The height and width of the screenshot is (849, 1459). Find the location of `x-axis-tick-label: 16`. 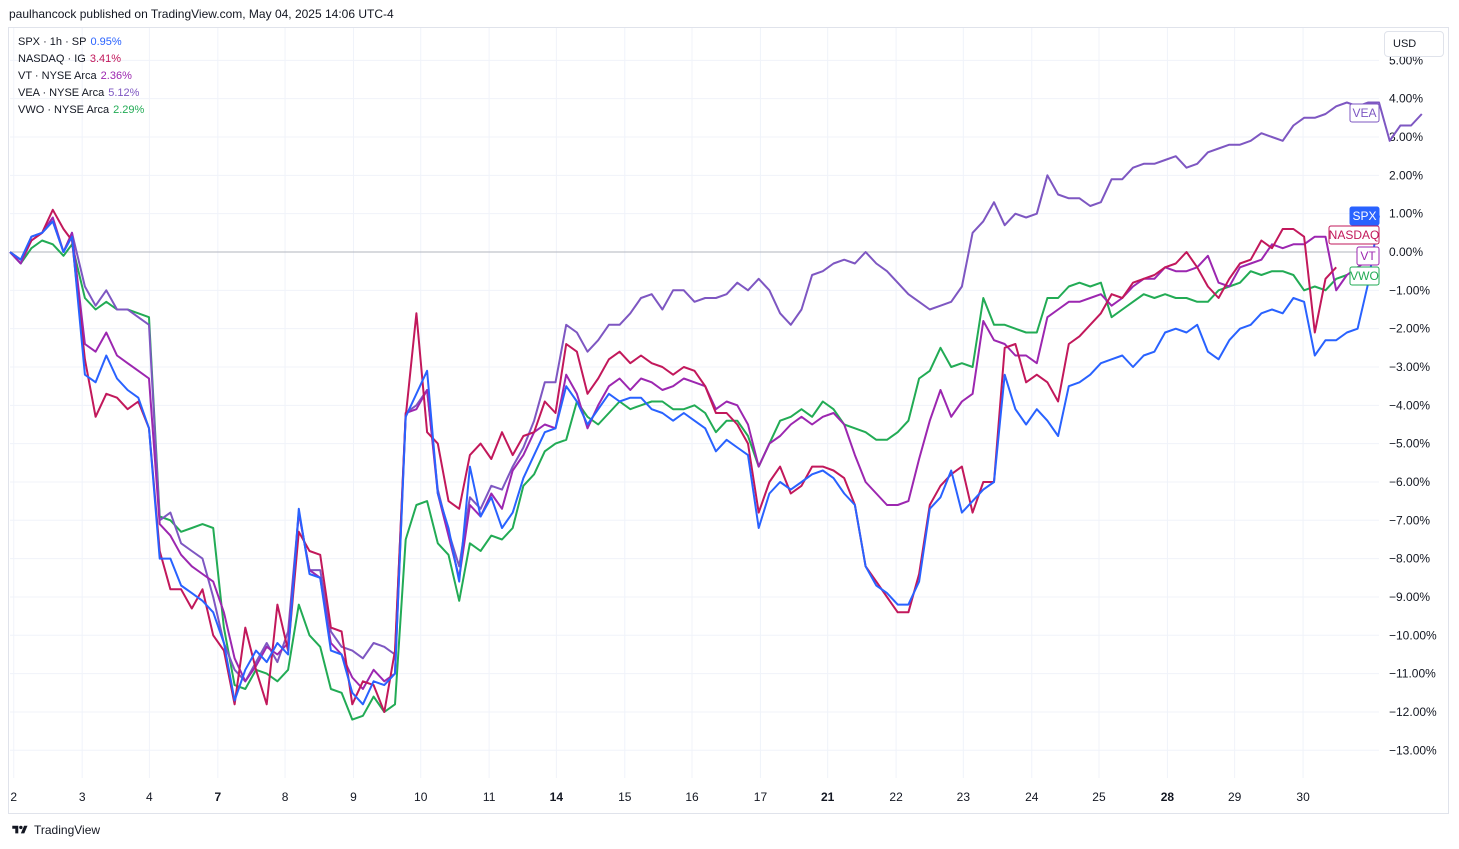

x-axis-tick-label: 16 is located at coordinates (692, 797).